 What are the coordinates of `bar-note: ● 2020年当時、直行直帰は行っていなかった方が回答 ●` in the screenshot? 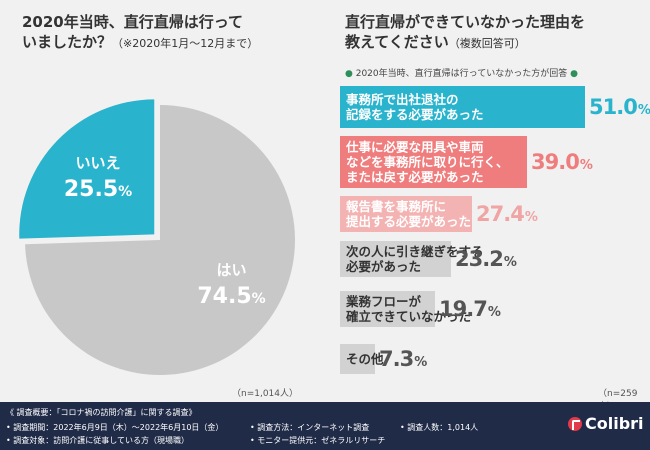 It's located at (490, 72).